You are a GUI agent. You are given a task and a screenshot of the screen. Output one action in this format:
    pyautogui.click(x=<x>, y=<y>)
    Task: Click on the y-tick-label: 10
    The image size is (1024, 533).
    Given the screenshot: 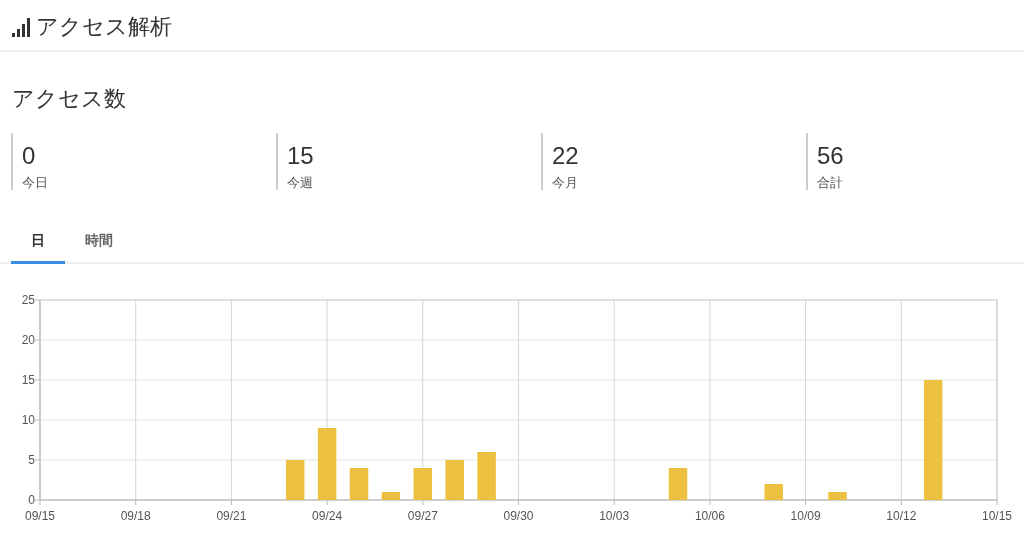 What is the action you would take?
    pyautogui.click(x=28, y=420)
    